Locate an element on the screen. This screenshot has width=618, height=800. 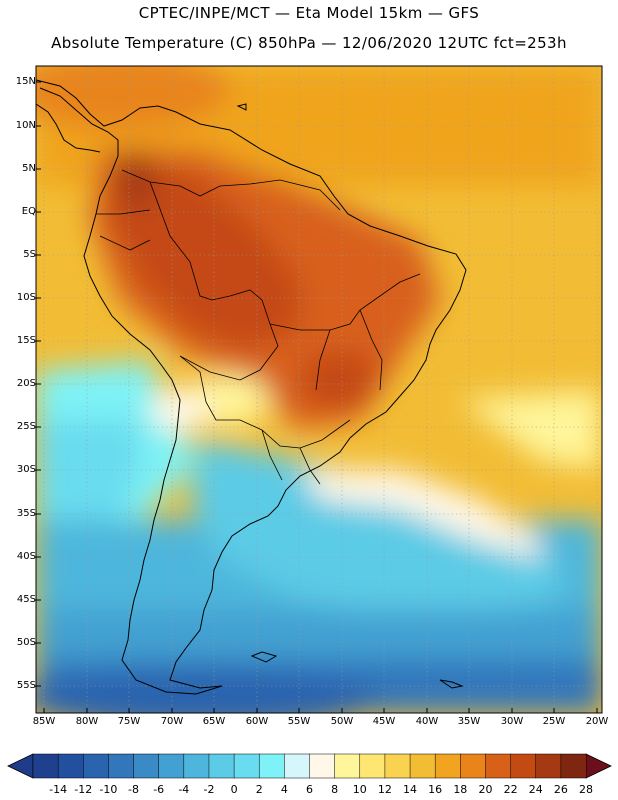
colorbar is located at coordinates (309, 766).